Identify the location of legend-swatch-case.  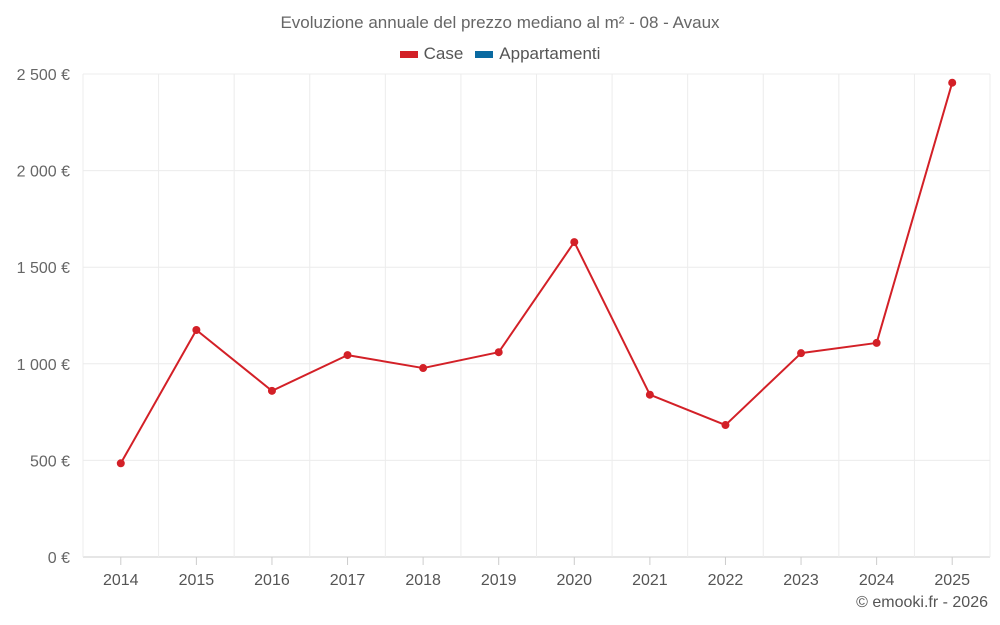
(408, 54).